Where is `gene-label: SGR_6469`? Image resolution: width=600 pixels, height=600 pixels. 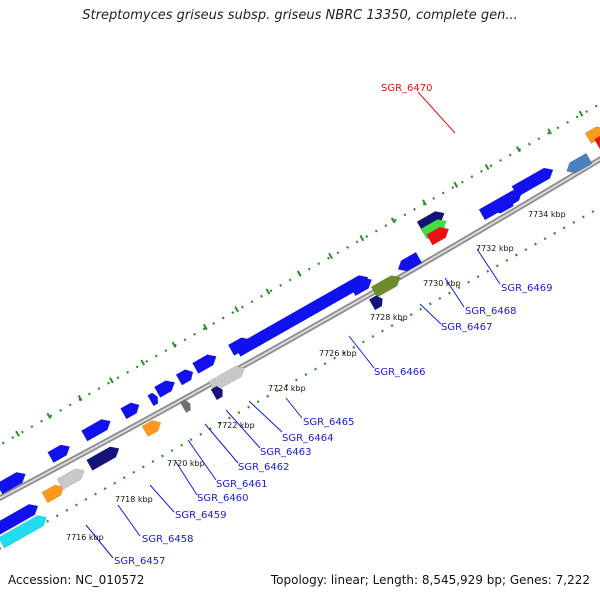
gene-label: SGR_6469 is located at coordinates (527, 288).